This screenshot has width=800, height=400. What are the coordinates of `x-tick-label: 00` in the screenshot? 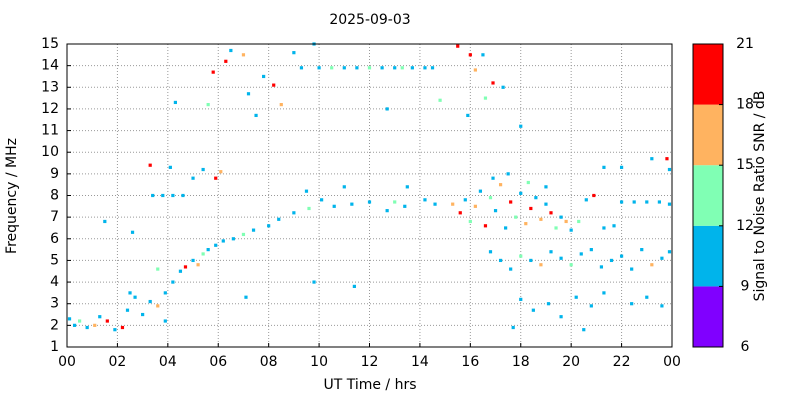 It's located at (67, 362).